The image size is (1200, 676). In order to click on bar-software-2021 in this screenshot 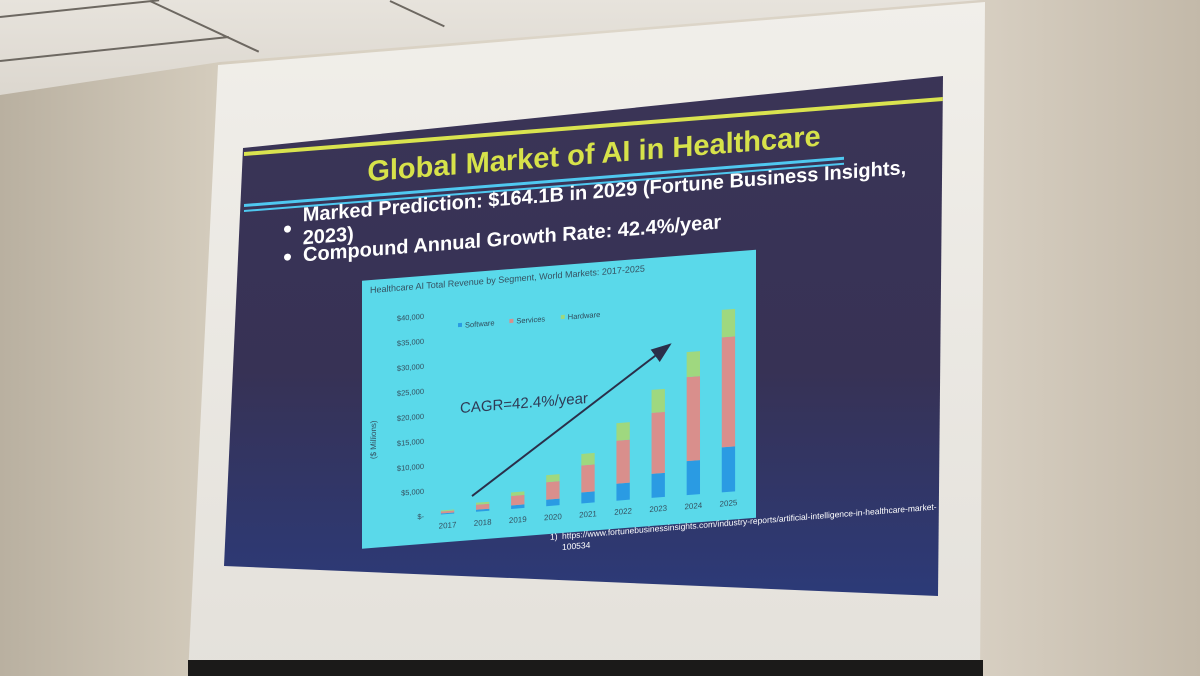, I will do `click(588, 497)`.